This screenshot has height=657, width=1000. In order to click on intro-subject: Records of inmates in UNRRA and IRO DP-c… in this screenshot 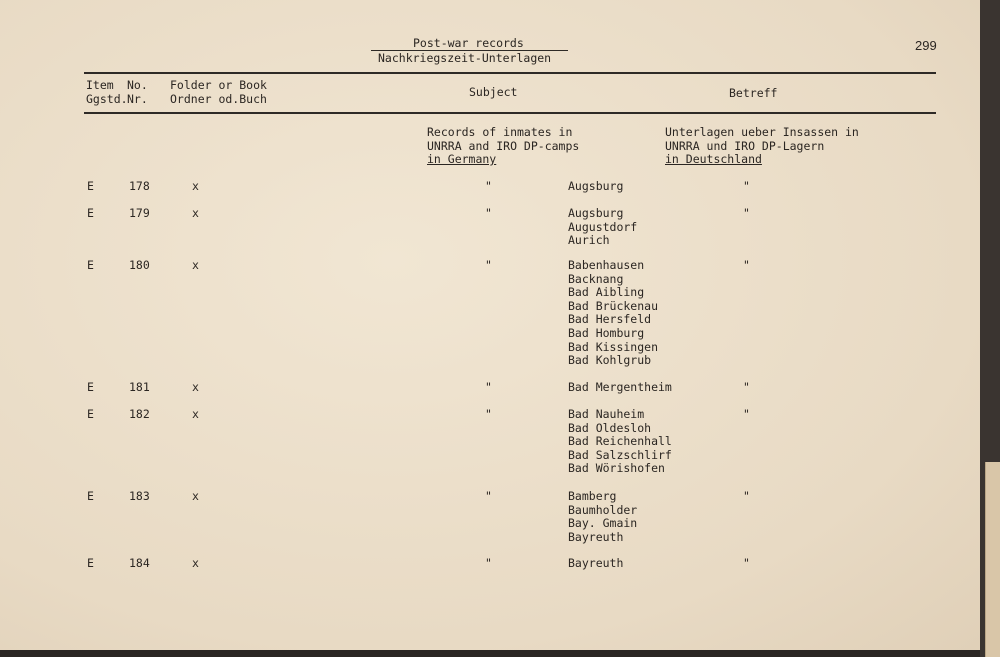, I will do `click(503, 139)`.